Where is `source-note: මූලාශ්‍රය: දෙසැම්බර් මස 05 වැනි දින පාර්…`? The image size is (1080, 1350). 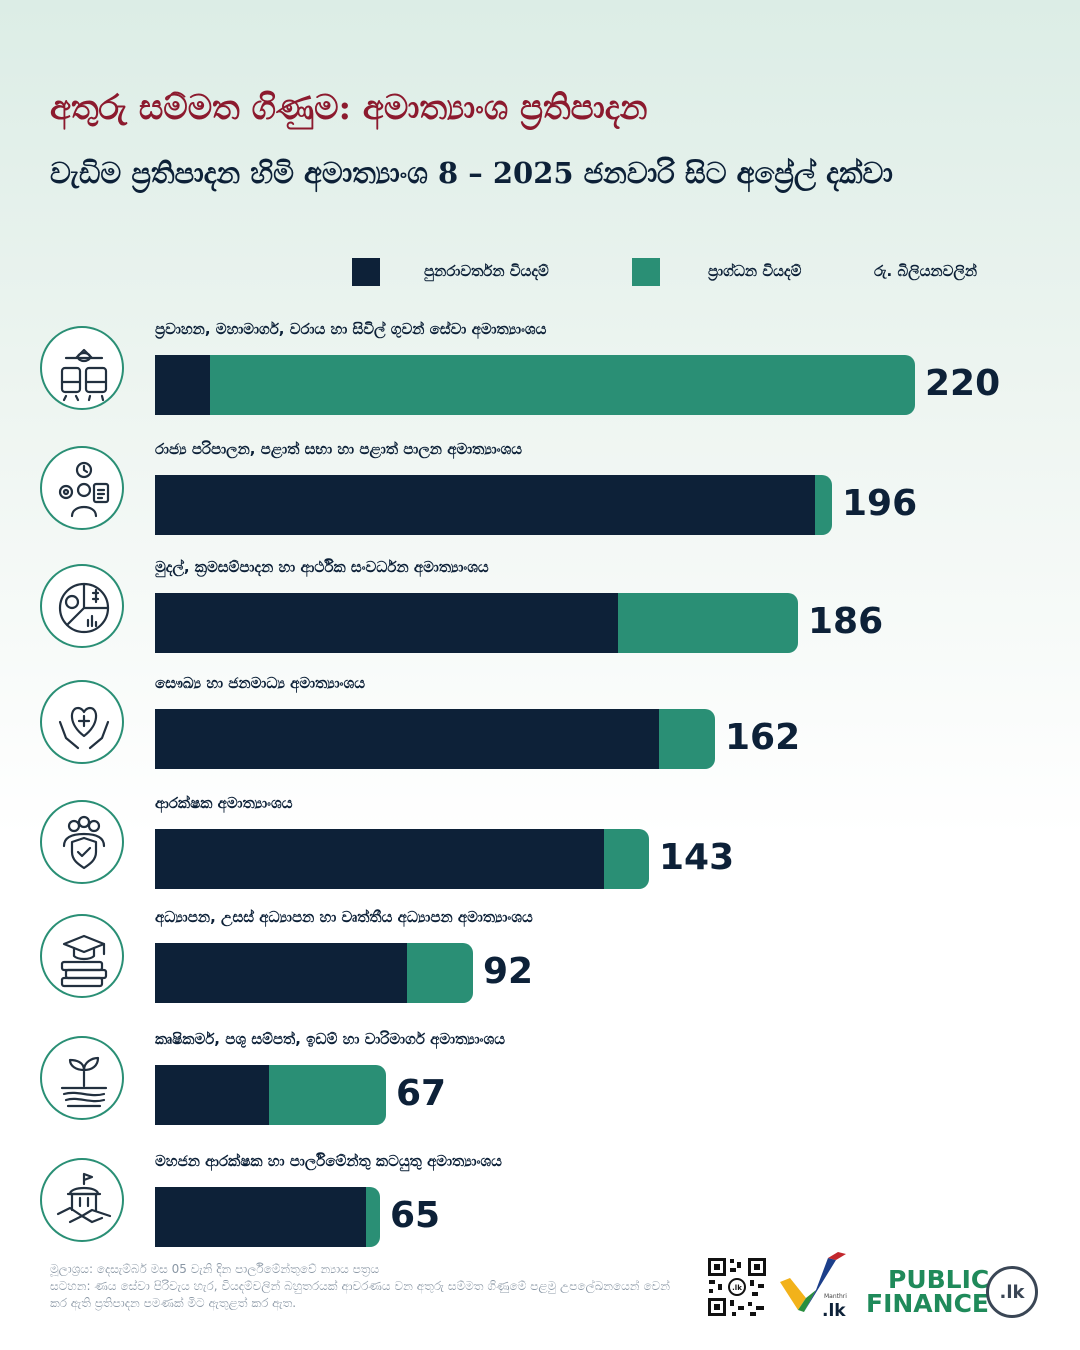 source-note: මූලාශ්‍රය: දෙසැම්බර් මස 05 වැනි දින පාර්… is located at coordinates (215, 1269).